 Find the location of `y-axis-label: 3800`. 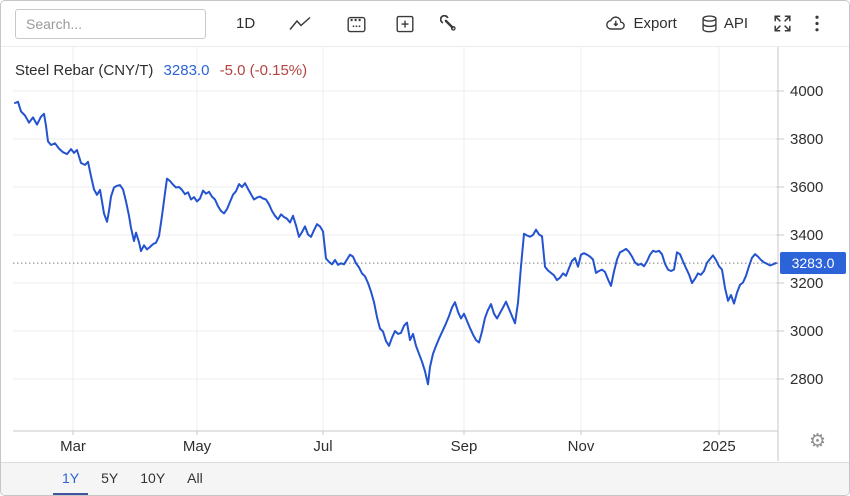

y-axis-label: 3800 is located at coordinates (806, 139).